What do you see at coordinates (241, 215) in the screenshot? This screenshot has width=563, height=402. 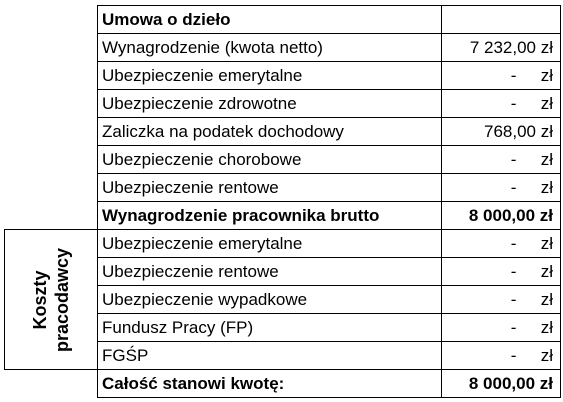 I see `gross-label: Wynagrodzenie pracownika brutto` at bounding box center [241, 215].